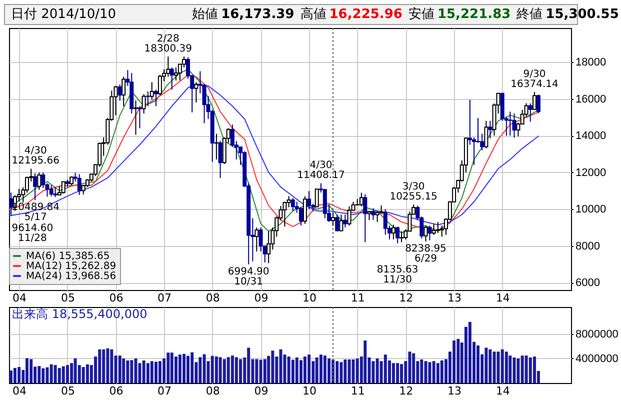 The height and width of the screenshot is (405, 621). Describe the element at coordinates (425, 253) in the screenshot. I see `annotation: 8238.95 6/29` at that location.